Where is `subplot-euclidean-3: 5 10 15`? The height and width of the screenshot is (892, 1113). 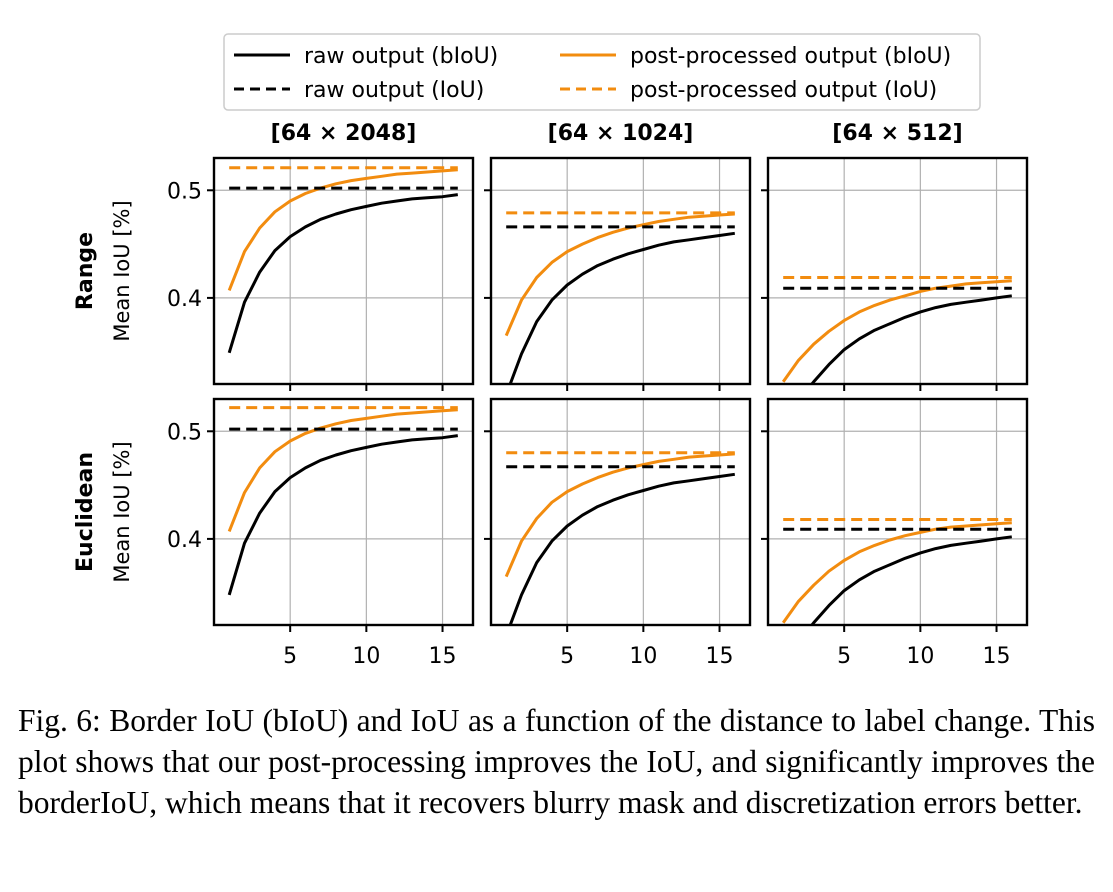 subplot-euclidean-3: 5 10 15 is located at coordinates (895, 533).